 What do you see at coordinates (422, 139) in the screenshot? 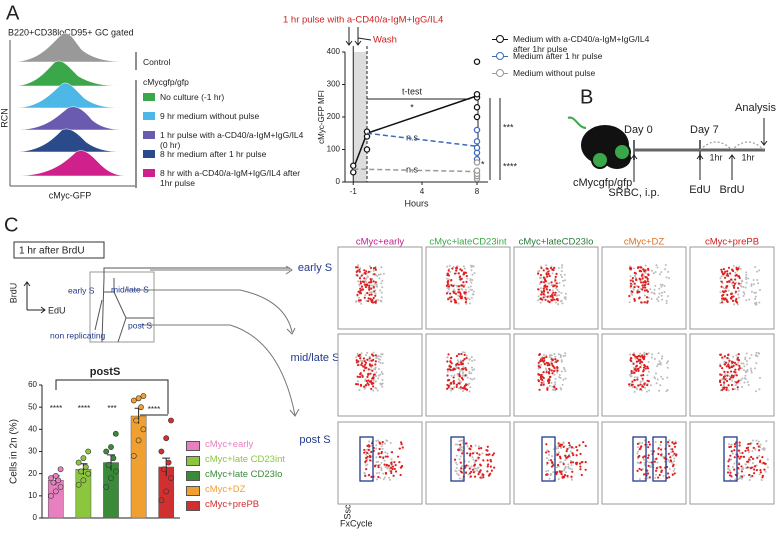
I see `series-line` at bounding box center [422, 139].